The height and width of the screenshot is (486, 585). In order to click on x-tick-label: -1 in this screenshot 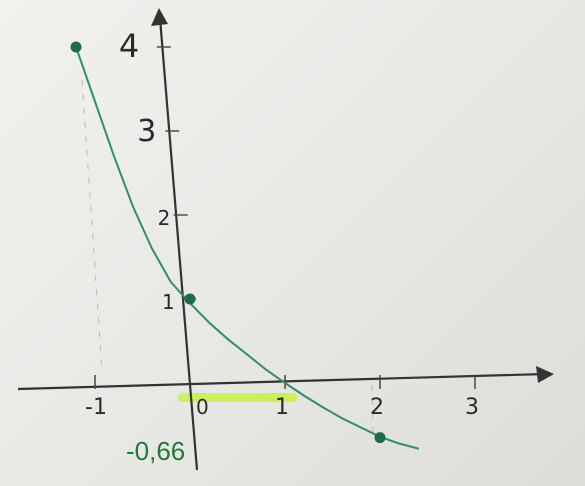, I will do `click(96, 407)`.